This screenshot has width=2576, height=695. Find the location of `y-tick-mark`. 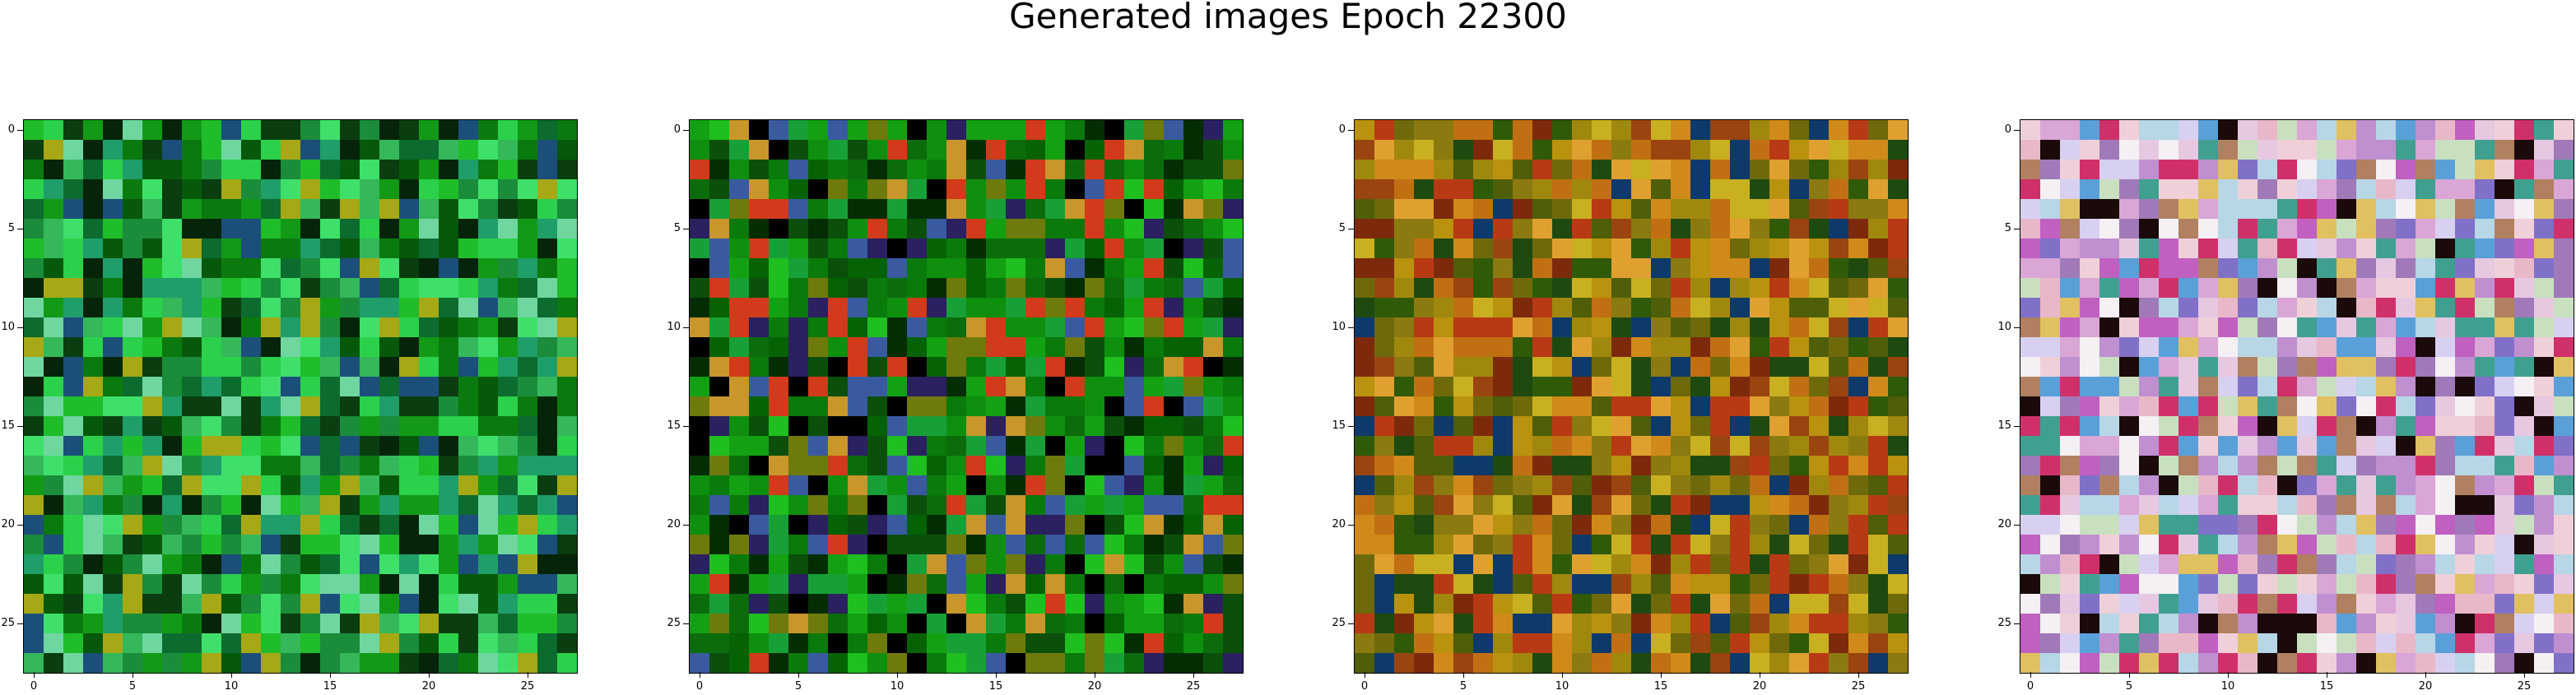

y-tick-mark is located at coordinates (2017, 327).